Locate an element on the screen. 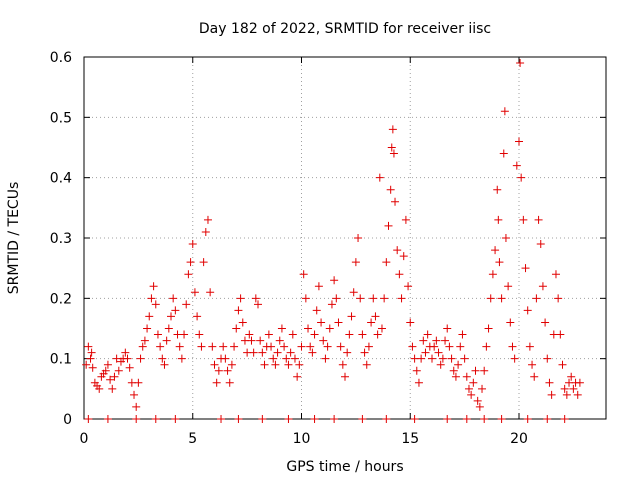 Image resolution: width=640 pixels, height=480 pixels. y-axis-title: SRMTID / TECUs is located at coordinates (14, 238).